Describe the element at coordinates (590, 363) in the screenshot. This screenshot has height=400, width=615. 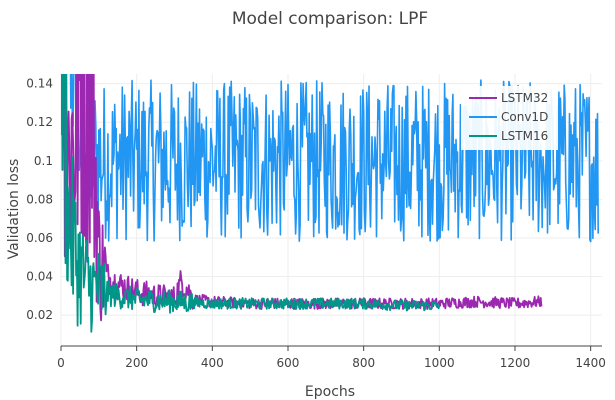
I see `x-tick-label: 1400` at that location.